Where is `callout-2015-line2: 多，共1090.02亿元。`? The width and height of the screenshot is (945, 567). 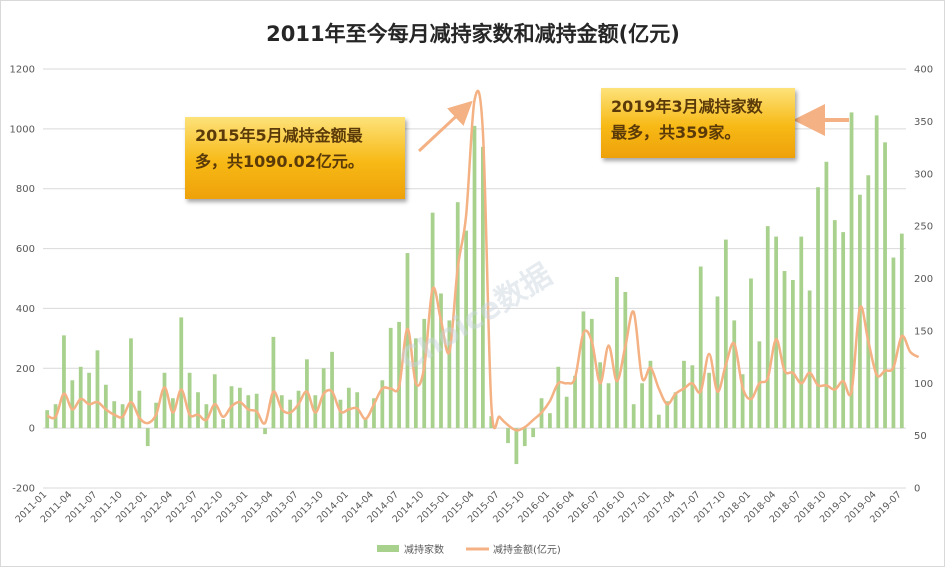
callout-2015-line2: 多，共1090.02亿元。 is located at coordinates (279, 161).